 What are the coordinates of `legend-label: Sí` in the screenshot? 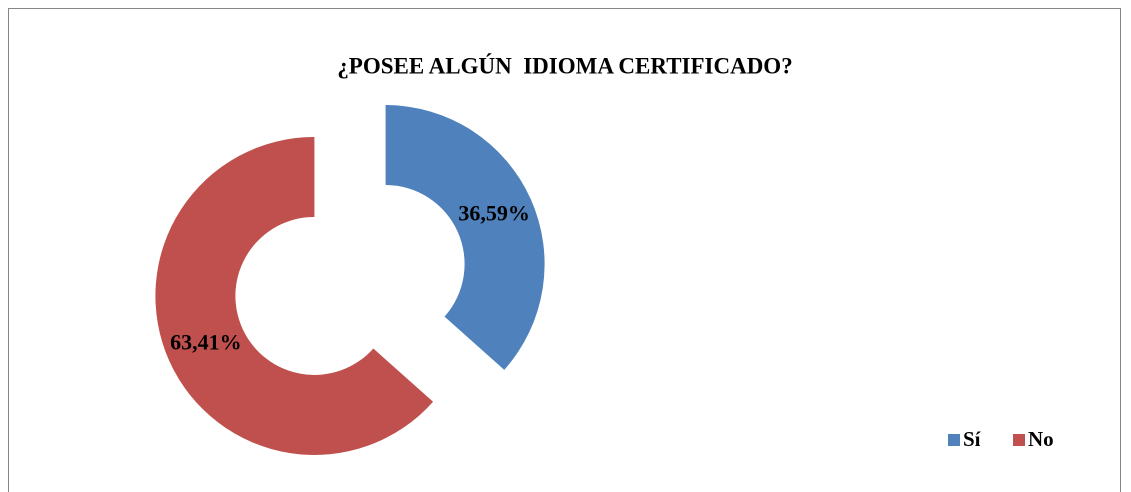 It's located at (972, 439).